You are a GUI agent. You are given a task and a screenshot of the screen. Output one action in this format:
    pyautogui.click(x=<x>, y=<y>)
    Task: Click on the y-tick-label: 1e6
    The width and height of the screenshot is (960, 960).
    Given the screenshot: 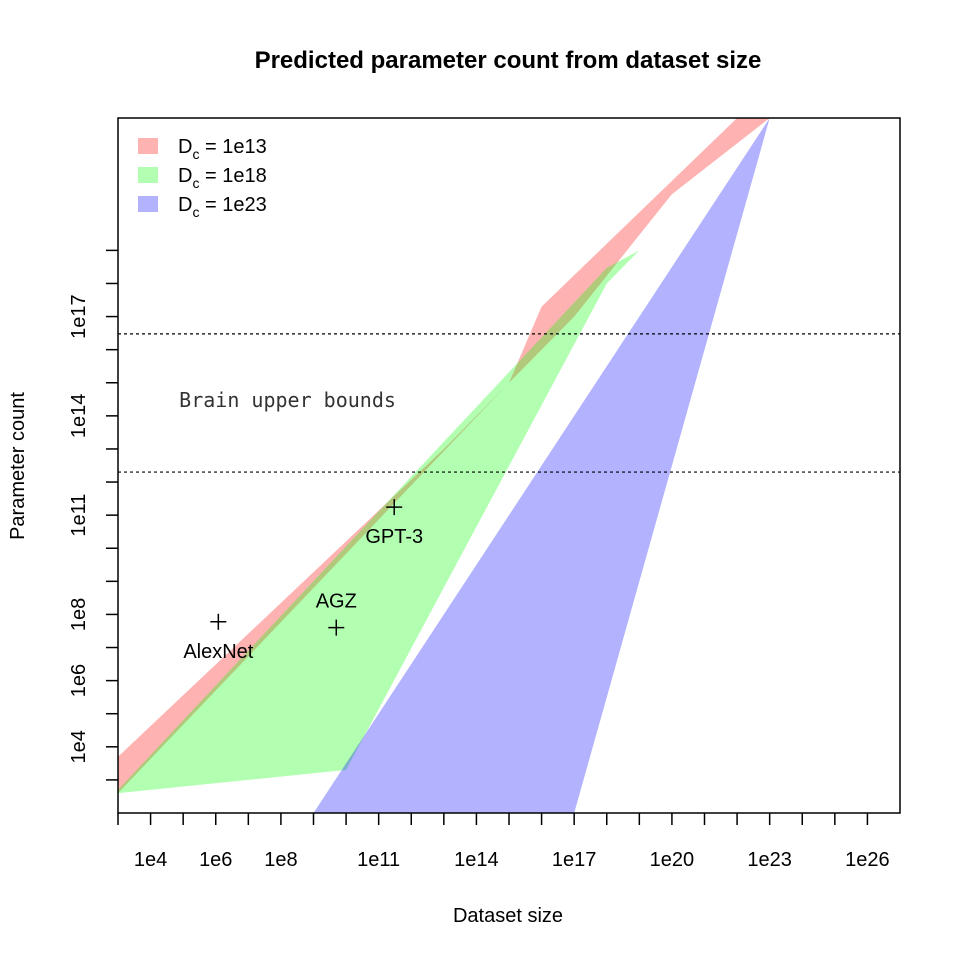 What is the action you would take?
    pyautogui.click(x=79, y=680)
    